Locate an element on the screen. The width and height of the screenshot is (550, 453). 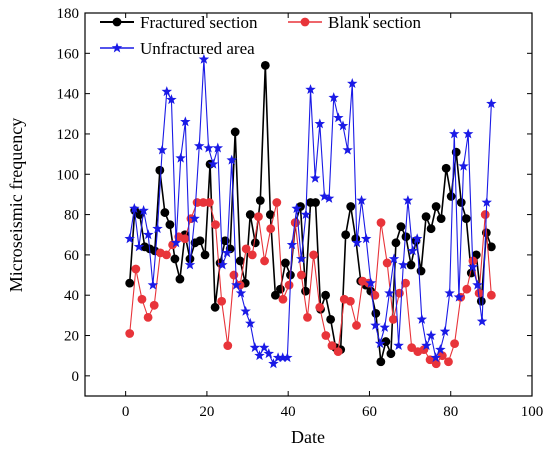
x-tick-label: 20 is located at coordinates (206, 412).